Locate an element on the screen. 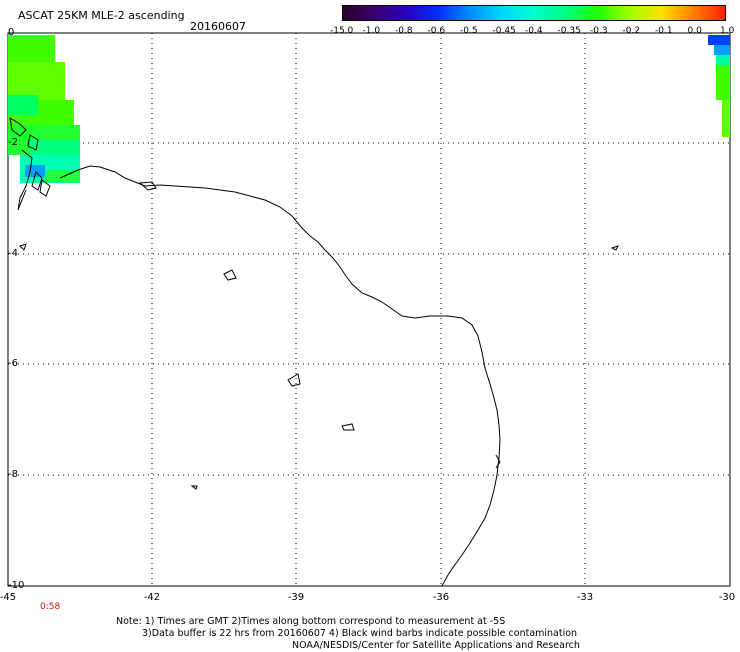  wind-swath-left is located at coordinates (44, 109).